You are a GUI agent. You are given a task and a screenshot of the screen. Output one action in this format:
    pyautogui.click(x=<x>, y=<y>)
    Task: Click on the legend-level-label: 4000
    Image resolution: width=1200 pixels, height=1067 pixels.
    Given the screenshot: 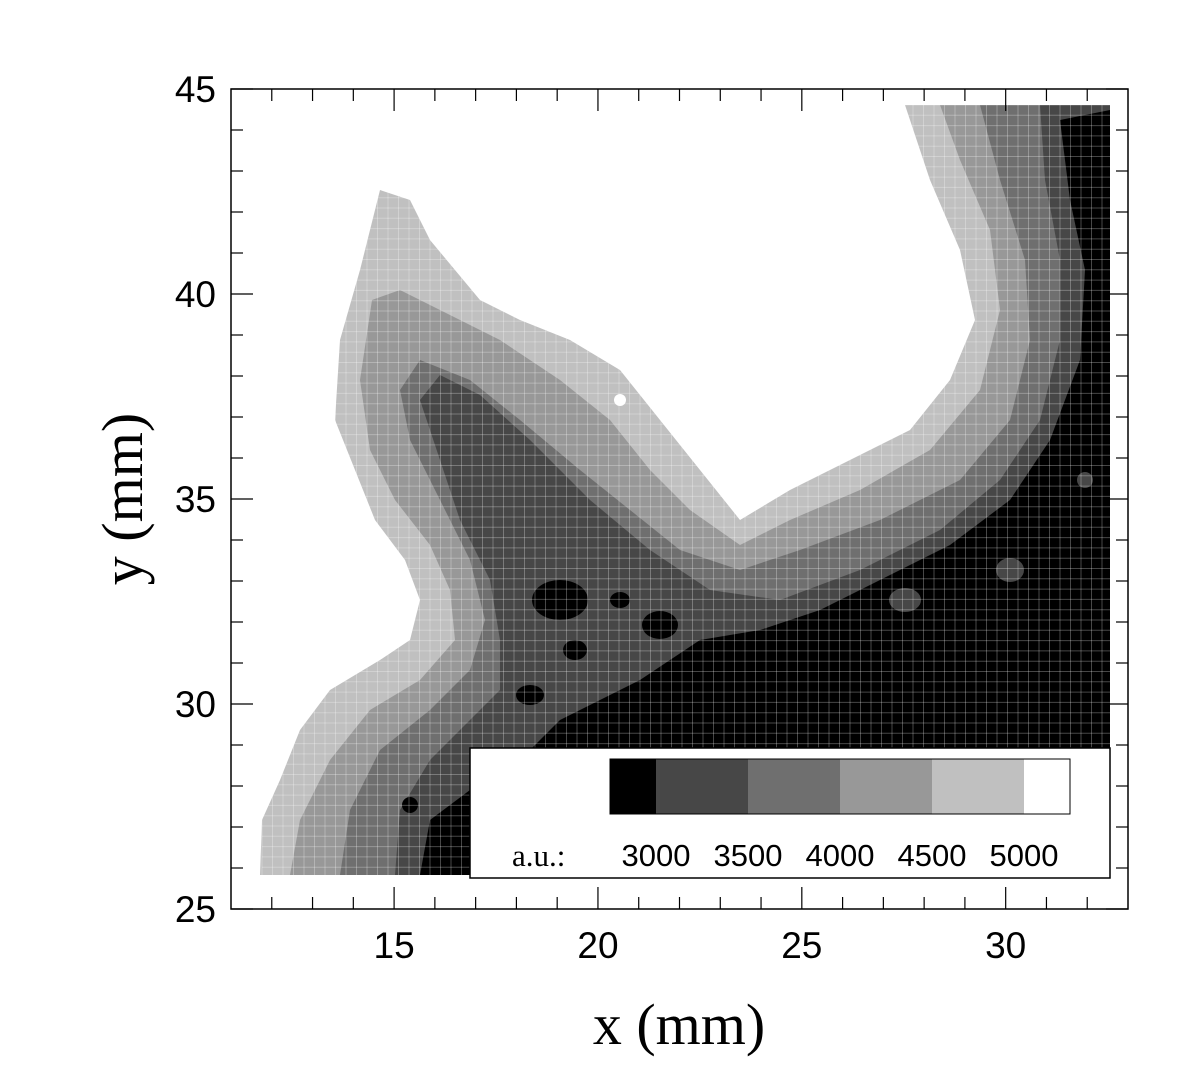 What is the action you would take?
    pyautogui.click(x=840, y=855)
    